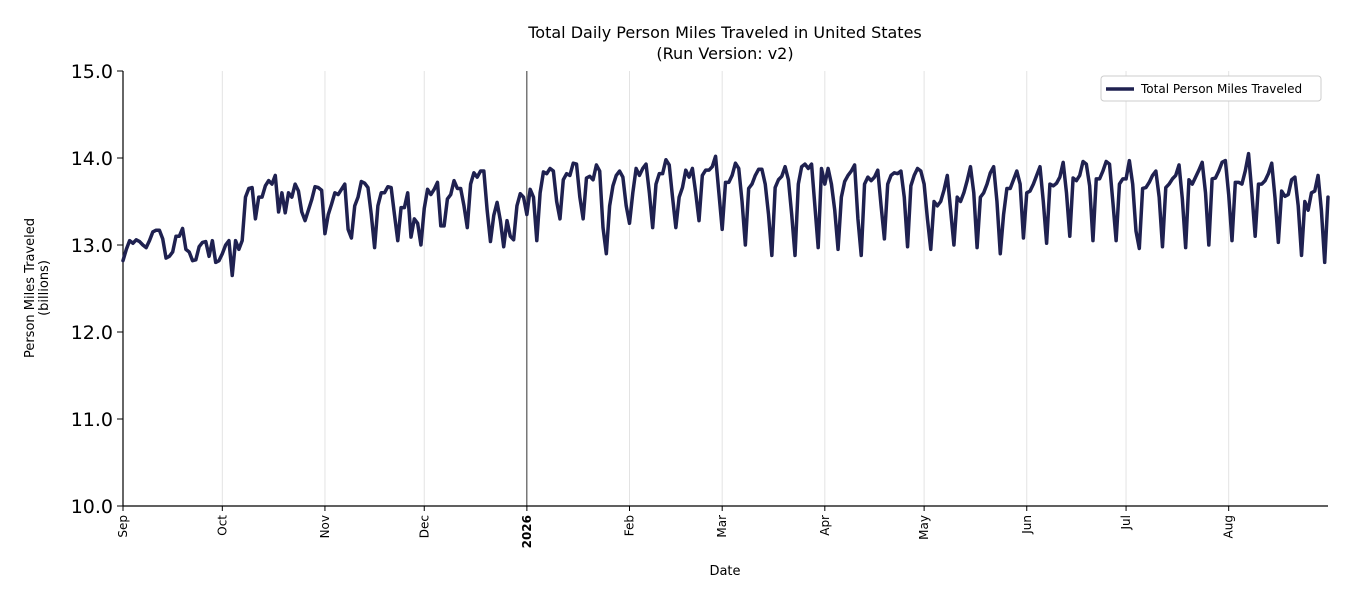 Image resolution: width=1350 pixels, height=600 pixels. Describe the element at coordinates (724, 571) in the screenshot. I see `x-axis-label: Date` at that location.